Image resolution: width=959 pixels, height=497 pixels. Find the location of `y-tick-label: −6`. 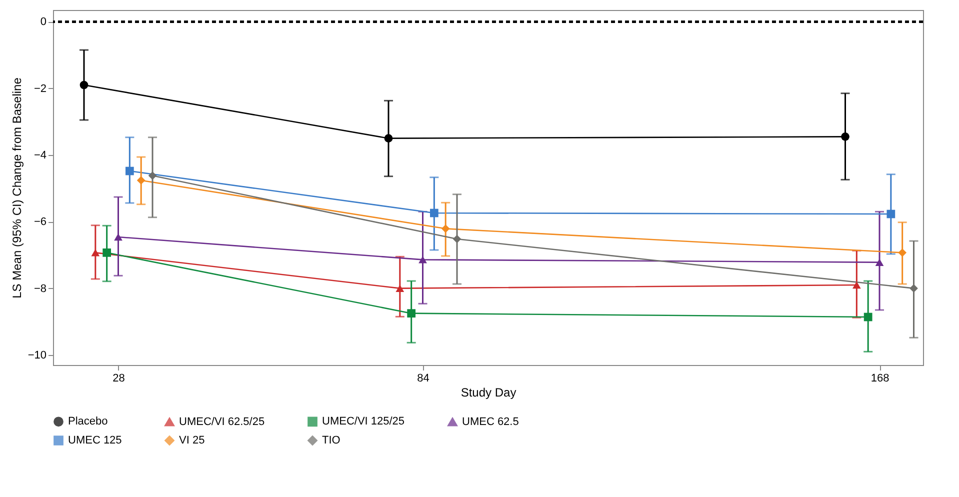

y-tick-label: −6 is located at coordinates (40, 222).